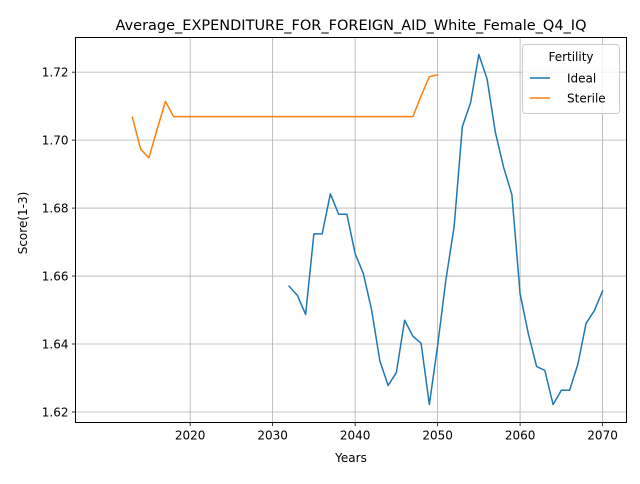 Image resolution: width=640 pixels, height=484 pixels. What do you see at coordinates (55, 344) in the screenshot?
I see `y-tick-label: 1.64` at bounding box center [55, 344].